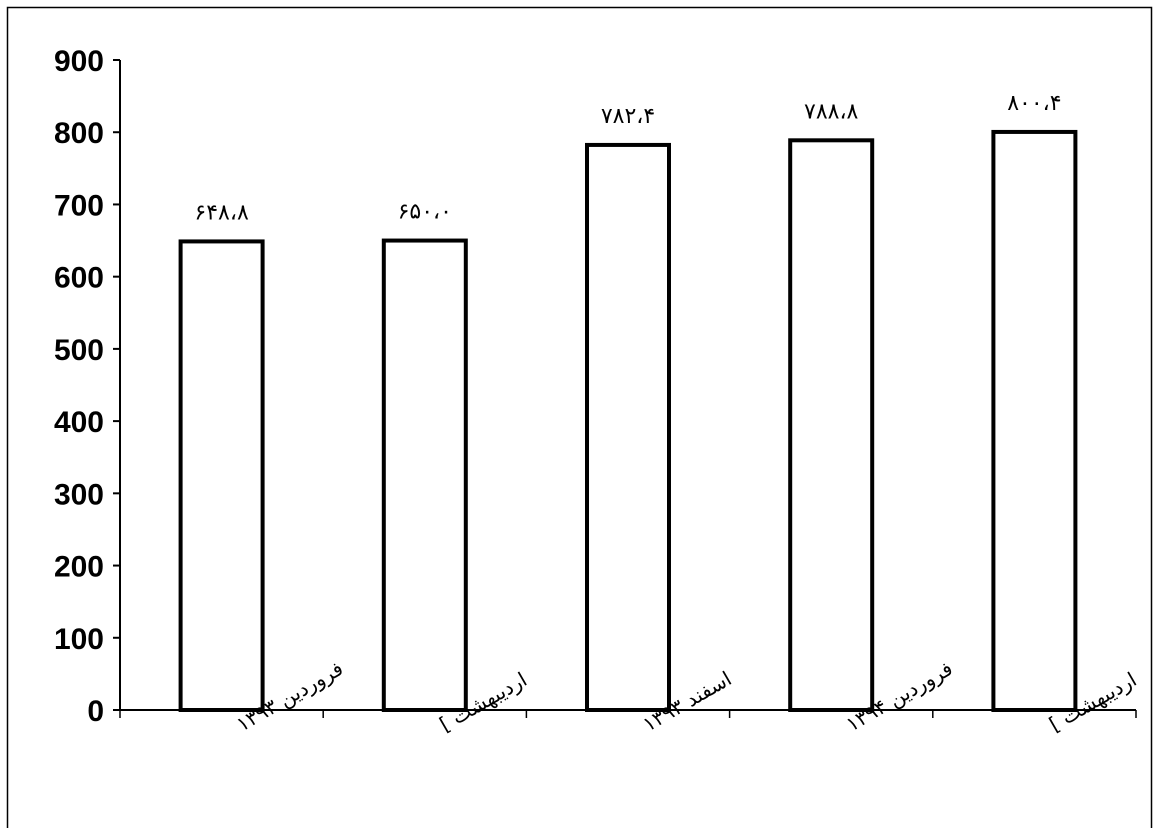  I want to click on y-tick-label: 700, so click(79, 205).